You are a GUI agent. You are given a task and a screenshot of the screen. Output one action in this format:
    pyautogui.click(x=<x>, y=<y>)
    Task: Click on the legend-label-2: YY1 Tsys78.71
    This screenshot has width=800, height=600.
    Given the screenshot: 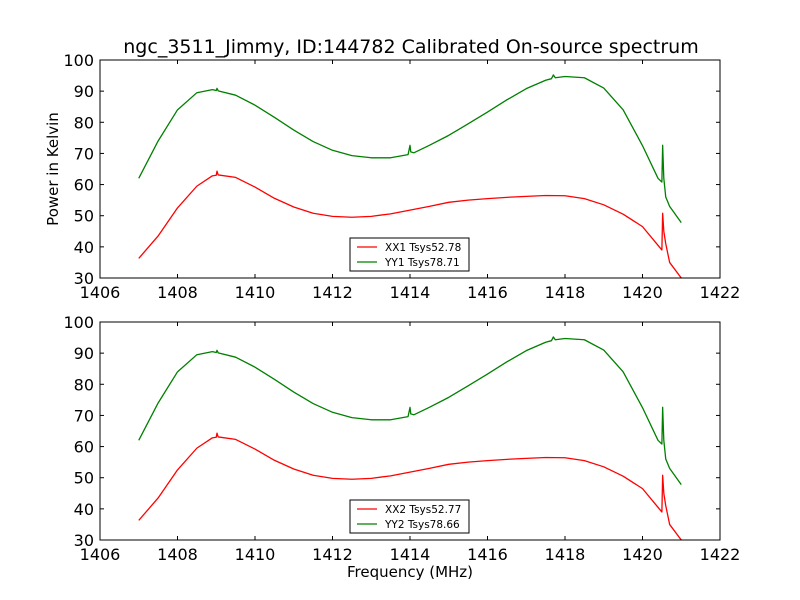 What is the action you would take?
    pyautogui.click(x=422, y=263)
    